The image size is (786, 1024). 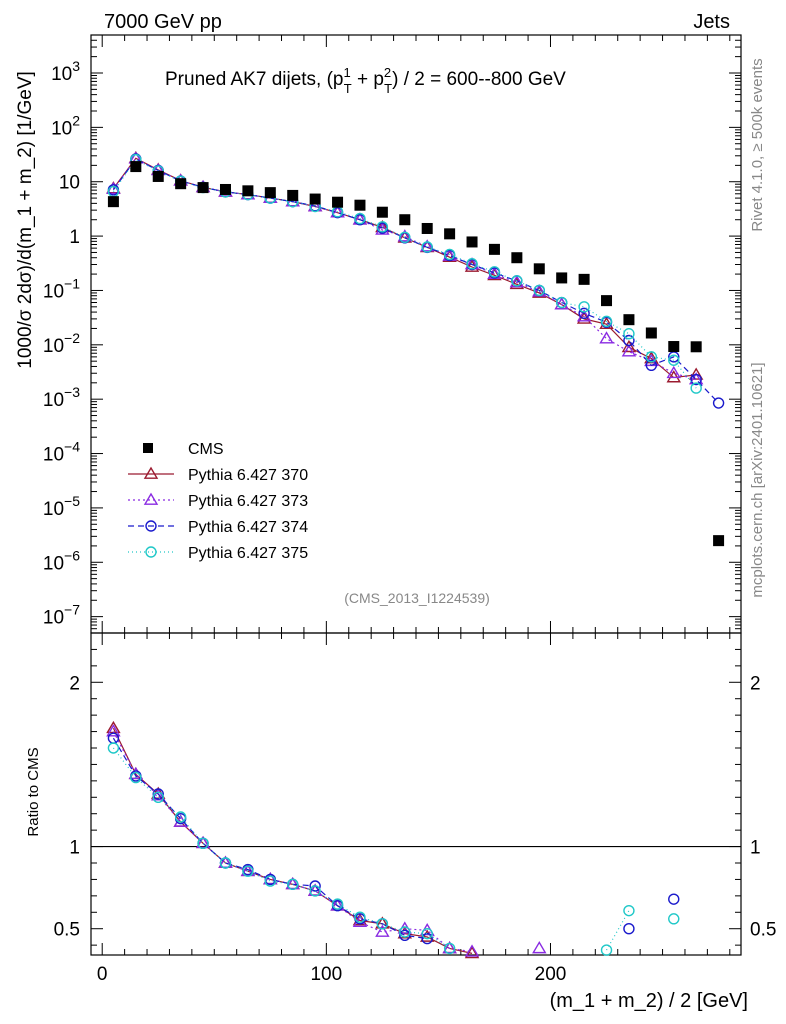 What do you see at coordinates (326, 974) in the screenshot?
I see `x-tick-label: 100` at bounding box center [326, 974].